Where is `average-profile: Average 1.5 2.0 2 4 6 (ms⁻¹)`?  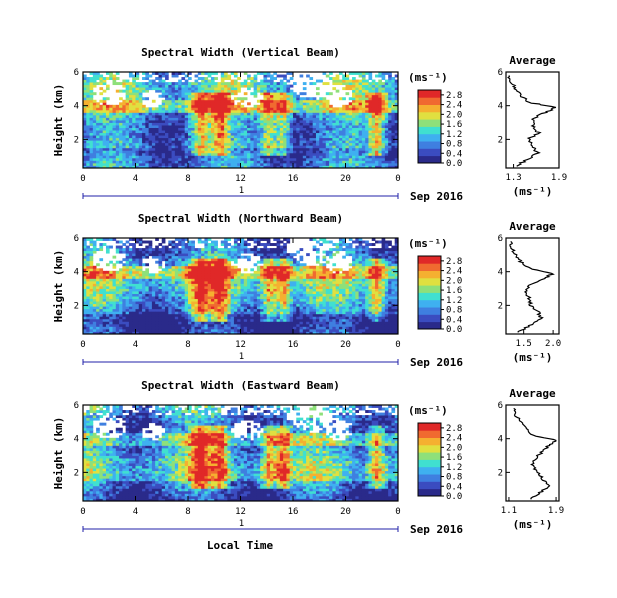 average-profile: Average 1.5 2.0 2 4 6 (ms⁻¹) is located at coordinates (530, 292).